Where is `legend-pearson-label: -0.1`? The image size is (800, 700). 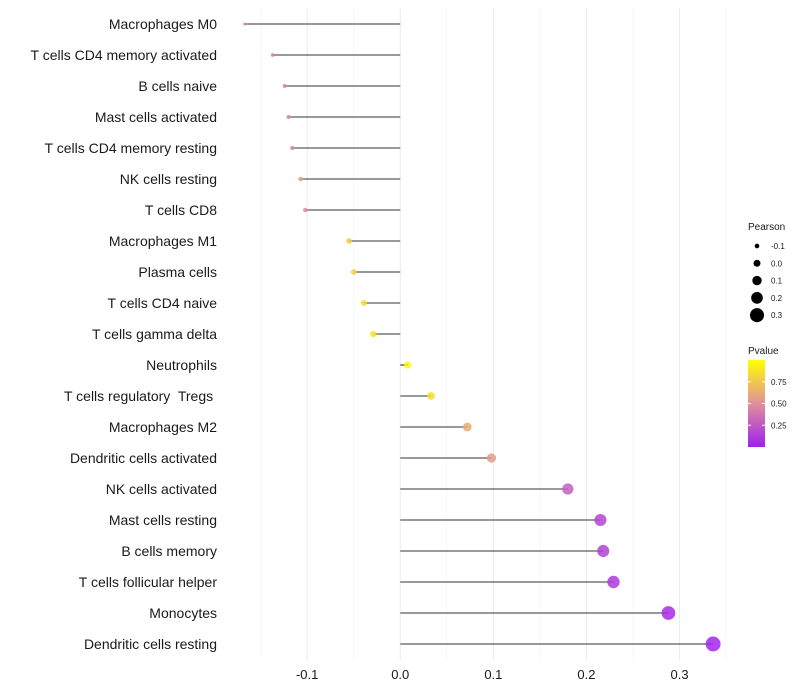 legend-pearson-label: -0.1 is located at coordinates (778, 246).